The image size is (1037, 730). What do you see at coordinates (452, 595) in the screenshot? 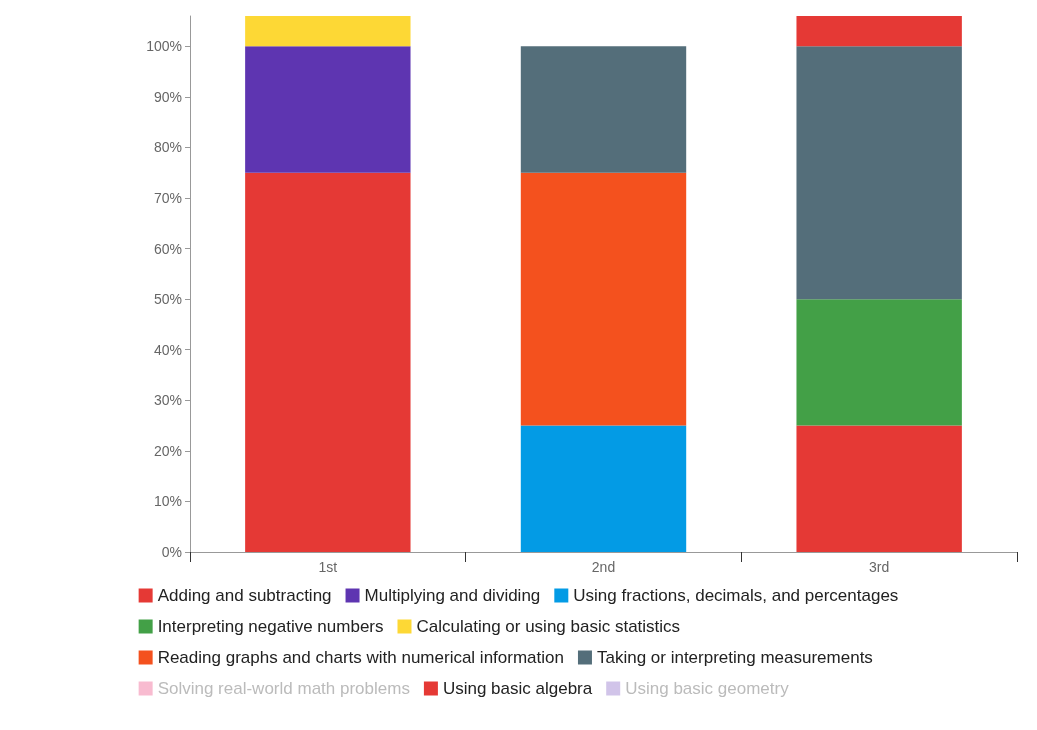
I see `legend-label: Multiplying and dividing` at bounding box center [452, 595].